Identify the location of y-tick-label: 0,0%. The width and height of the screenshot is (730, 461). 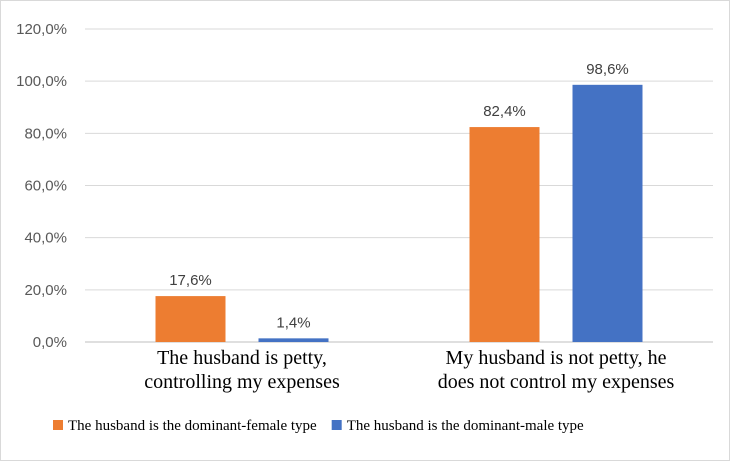
(50, 342).